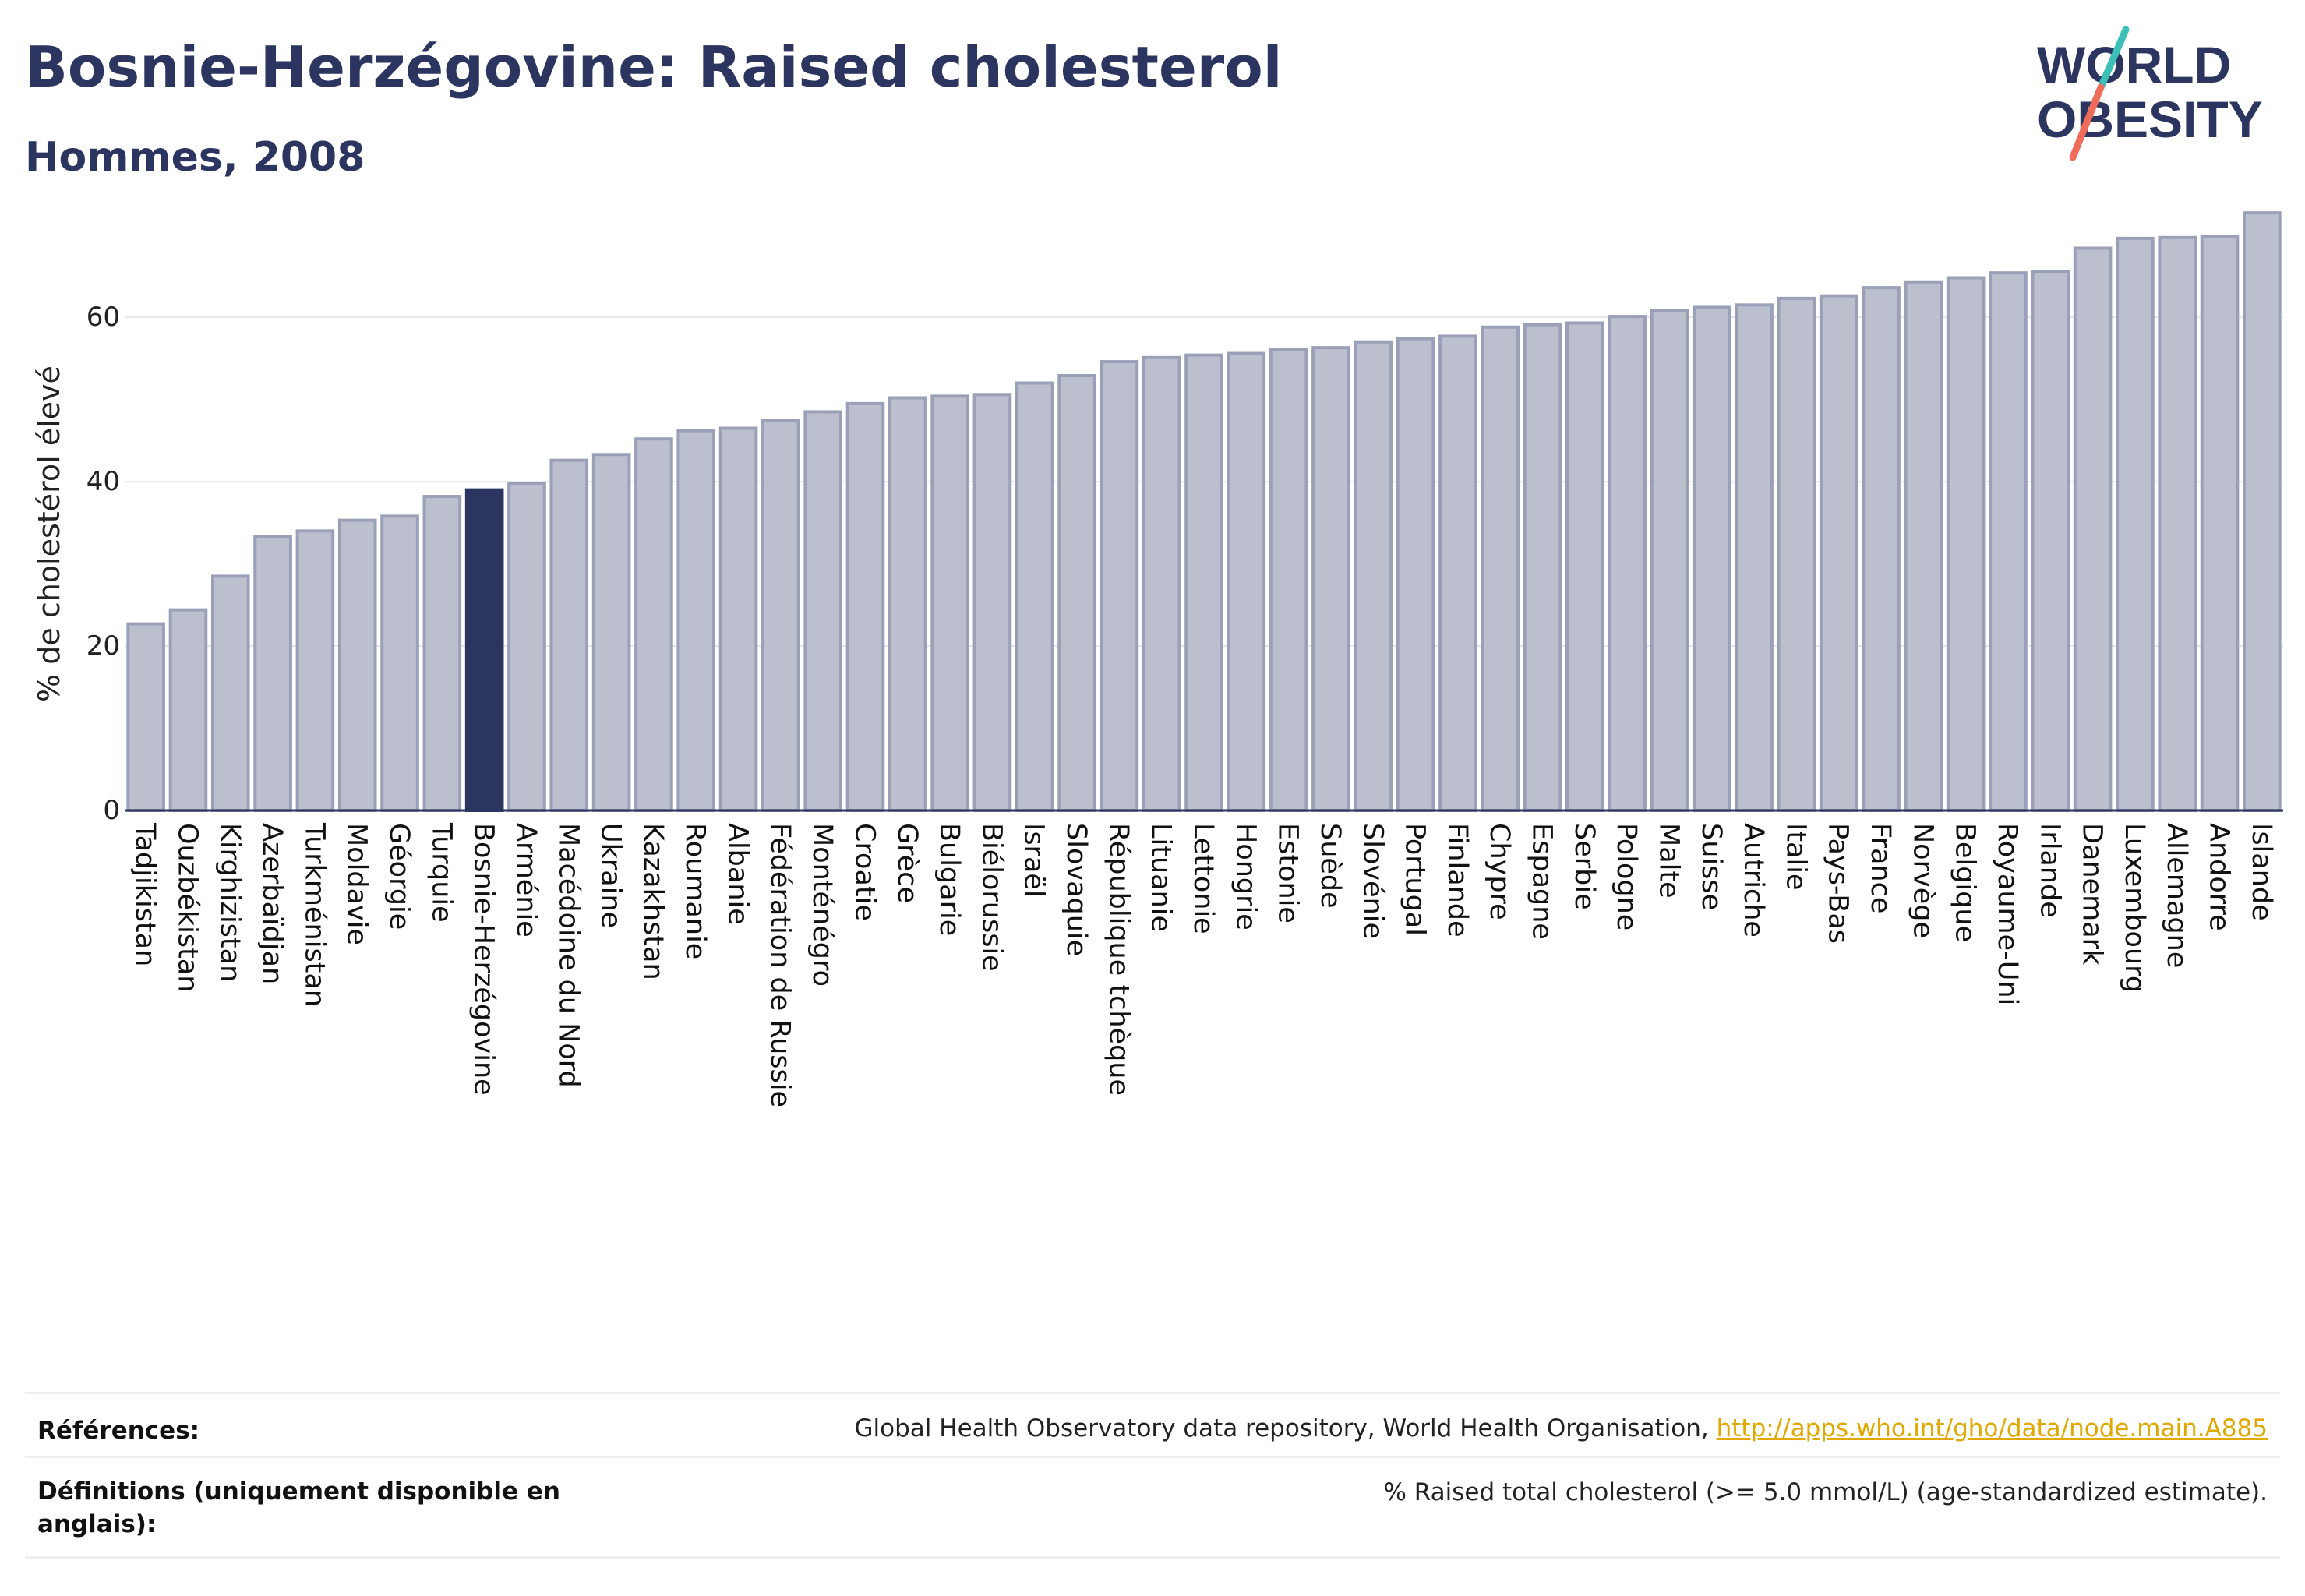 The width and height of the screenshot is (2305, 1596). Describe the element at coordinates (2134, 908) in the screenshot. I see `x-tick-label: Luxembourg` at that location.